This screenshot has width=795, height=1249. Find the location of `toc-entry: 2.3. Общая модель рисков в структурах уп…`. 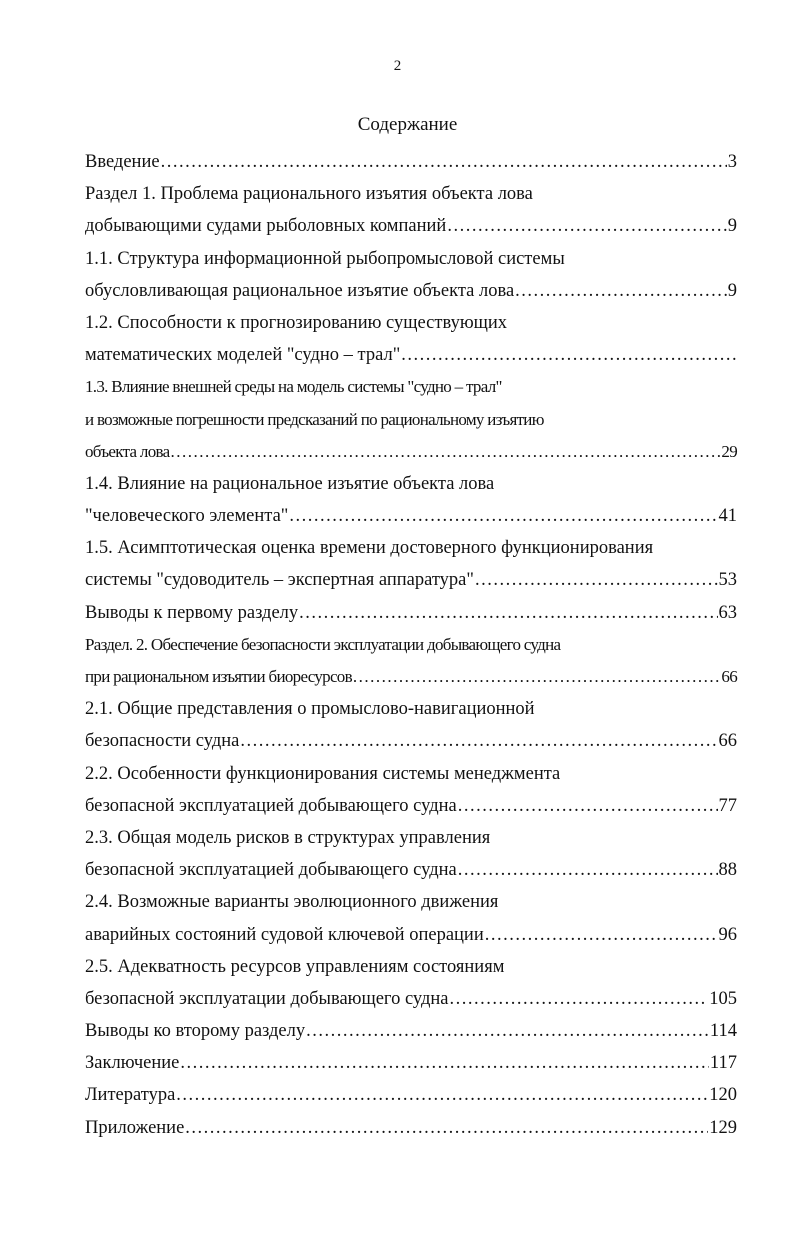

toc-entry: 2.3. Общая модель рисков в структурах уп… is located at coordinates (411, 838).